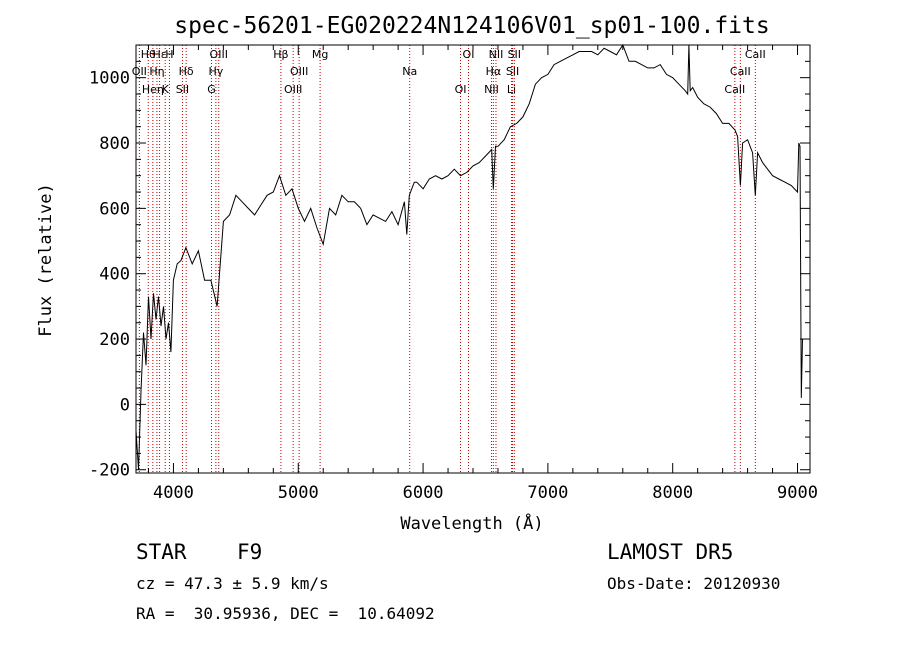  What do you see at coordinates (670, 552) in the screenshot?
I see `survey-name: LAMOST DR5` at bounding box center [670, 552].